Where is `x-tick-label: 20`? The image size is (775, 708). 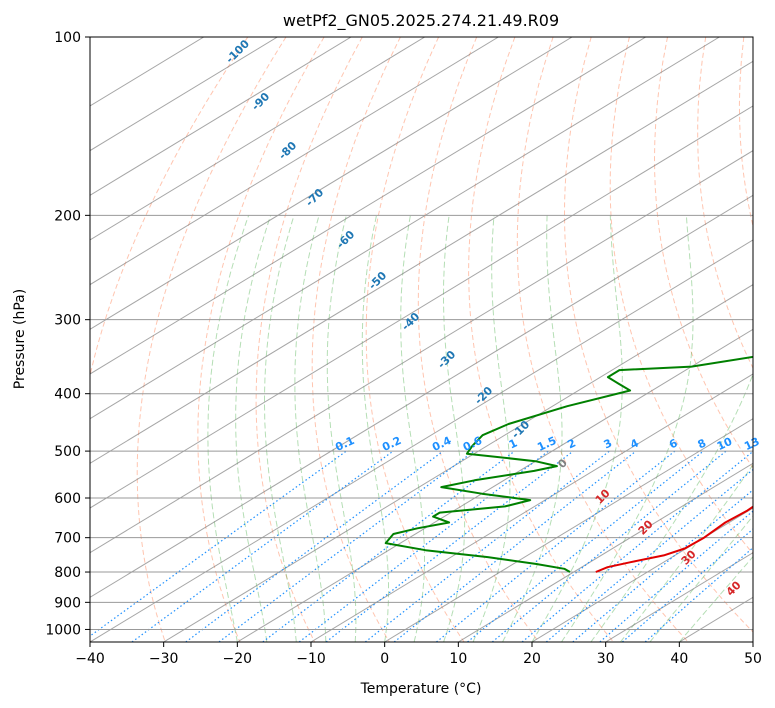
x-tick-label: 20 is located at coordinates (532, 659).